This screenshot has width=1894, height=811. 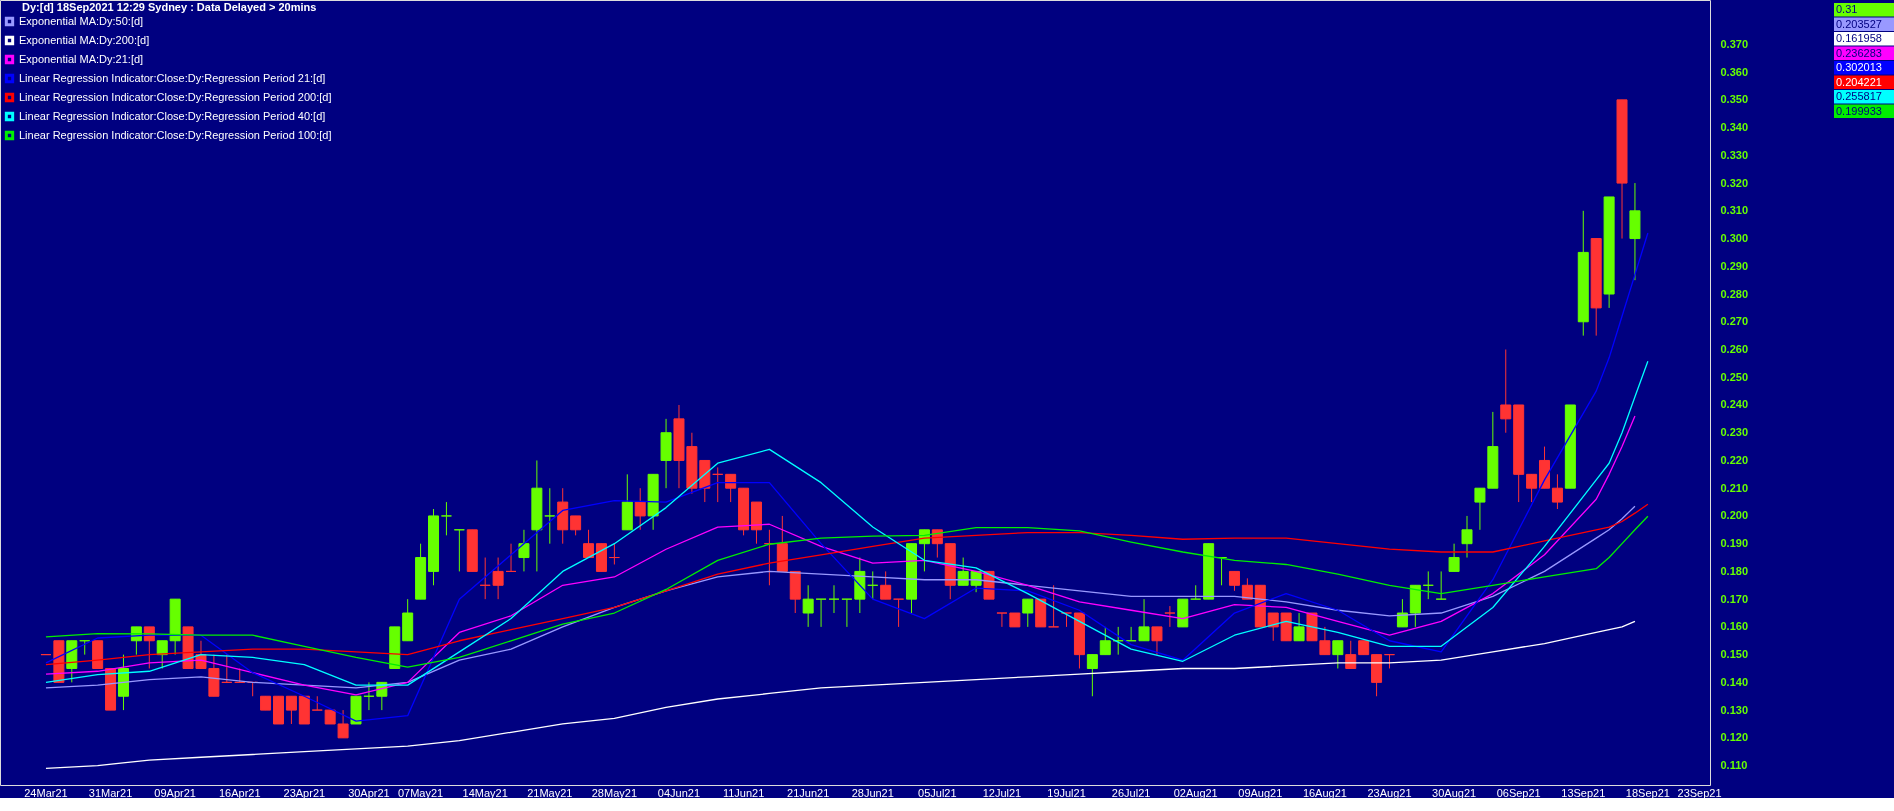 What do you see at coordinates (1734, 265) in the screenshot?
I see `y-tick-label: 0.290` at bounding box center [1734, 265].